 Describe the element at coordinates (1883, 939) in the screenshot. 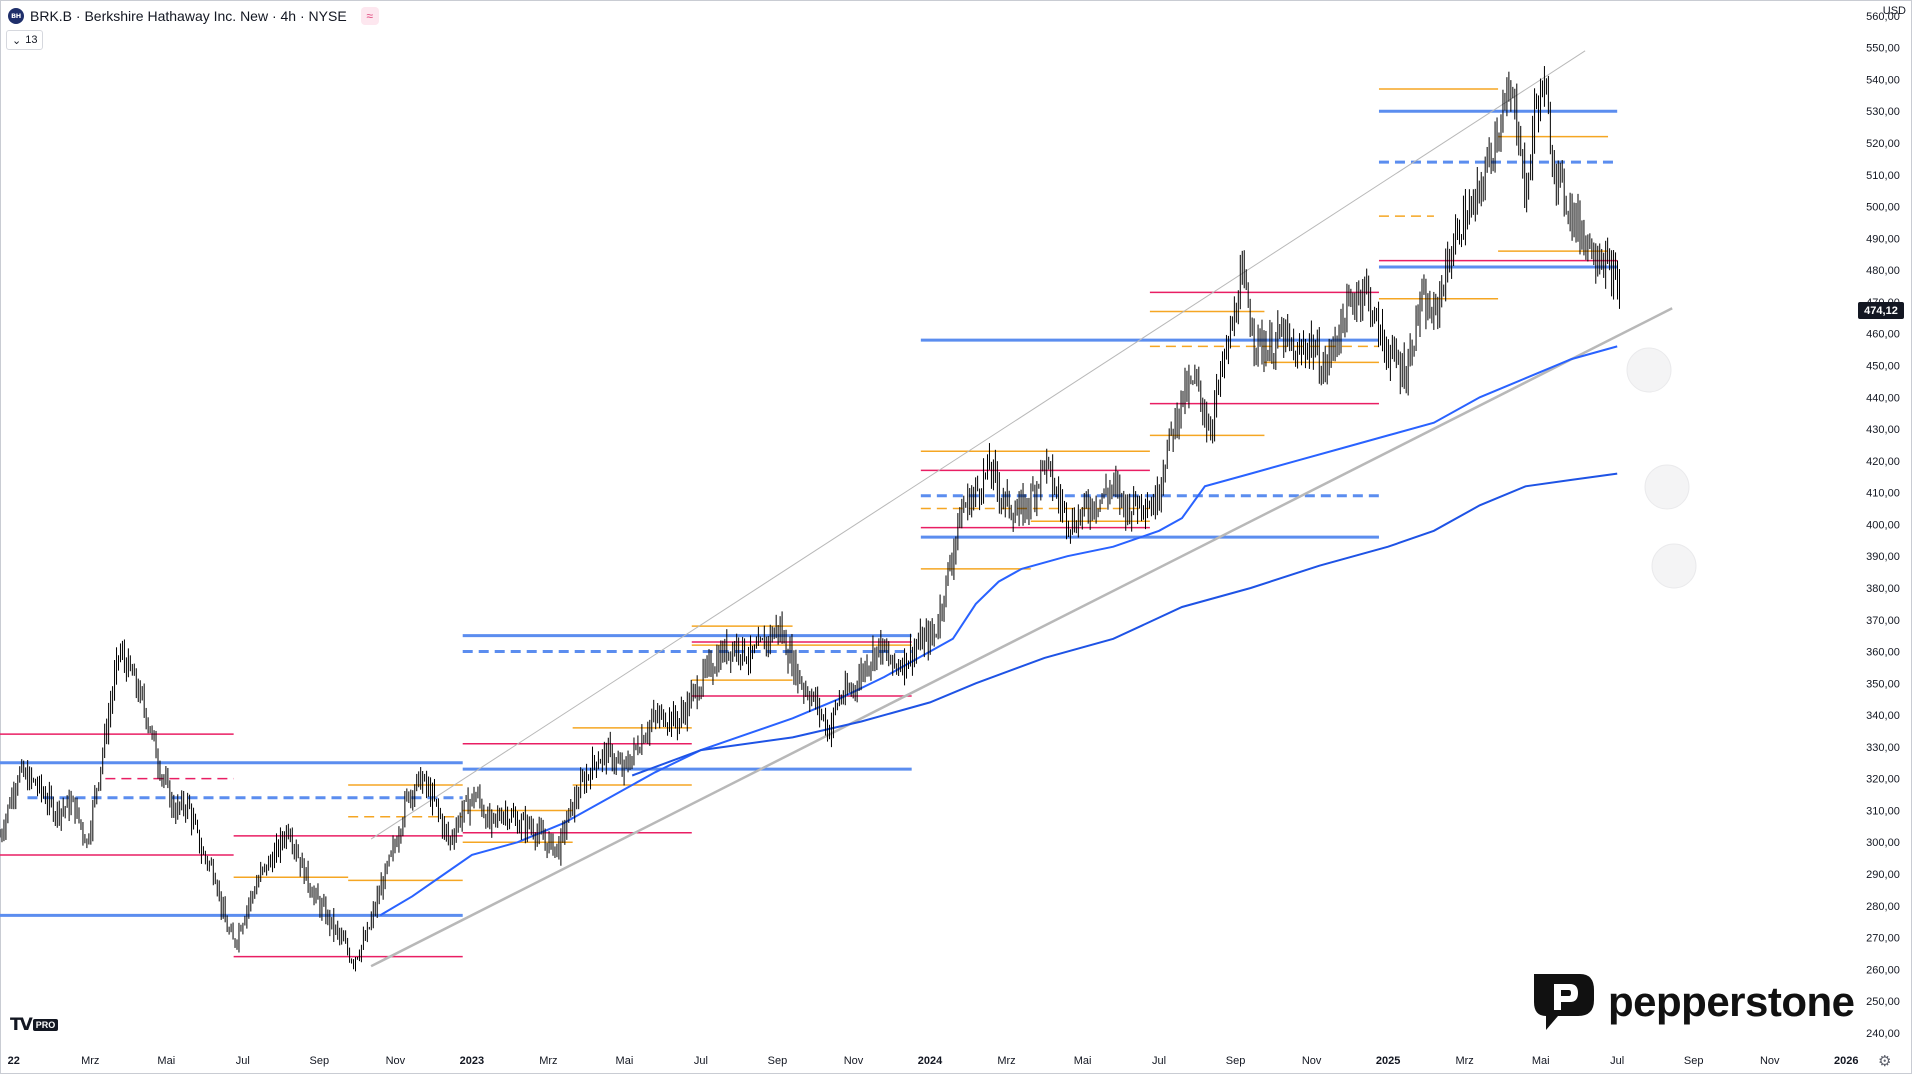

I see `price-tick-label: 270,00` at that location.